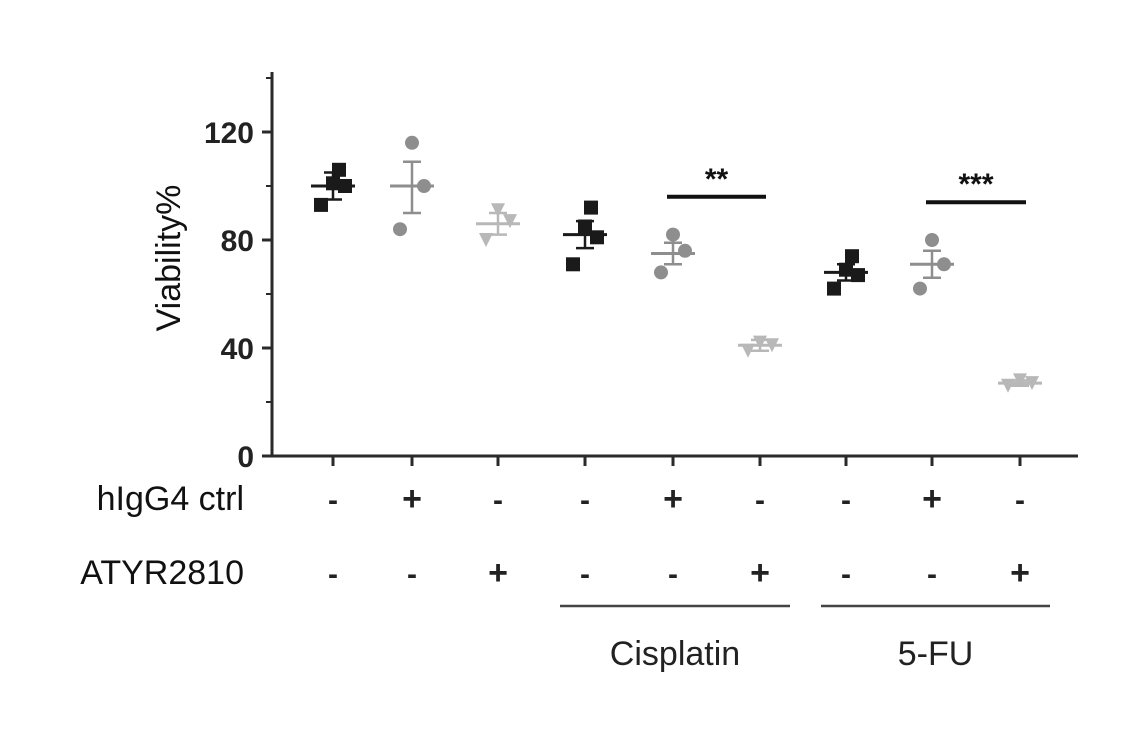  I want to click on row-label-higg4-ctrl: hIgG4 ctrl, so click(170, 499).